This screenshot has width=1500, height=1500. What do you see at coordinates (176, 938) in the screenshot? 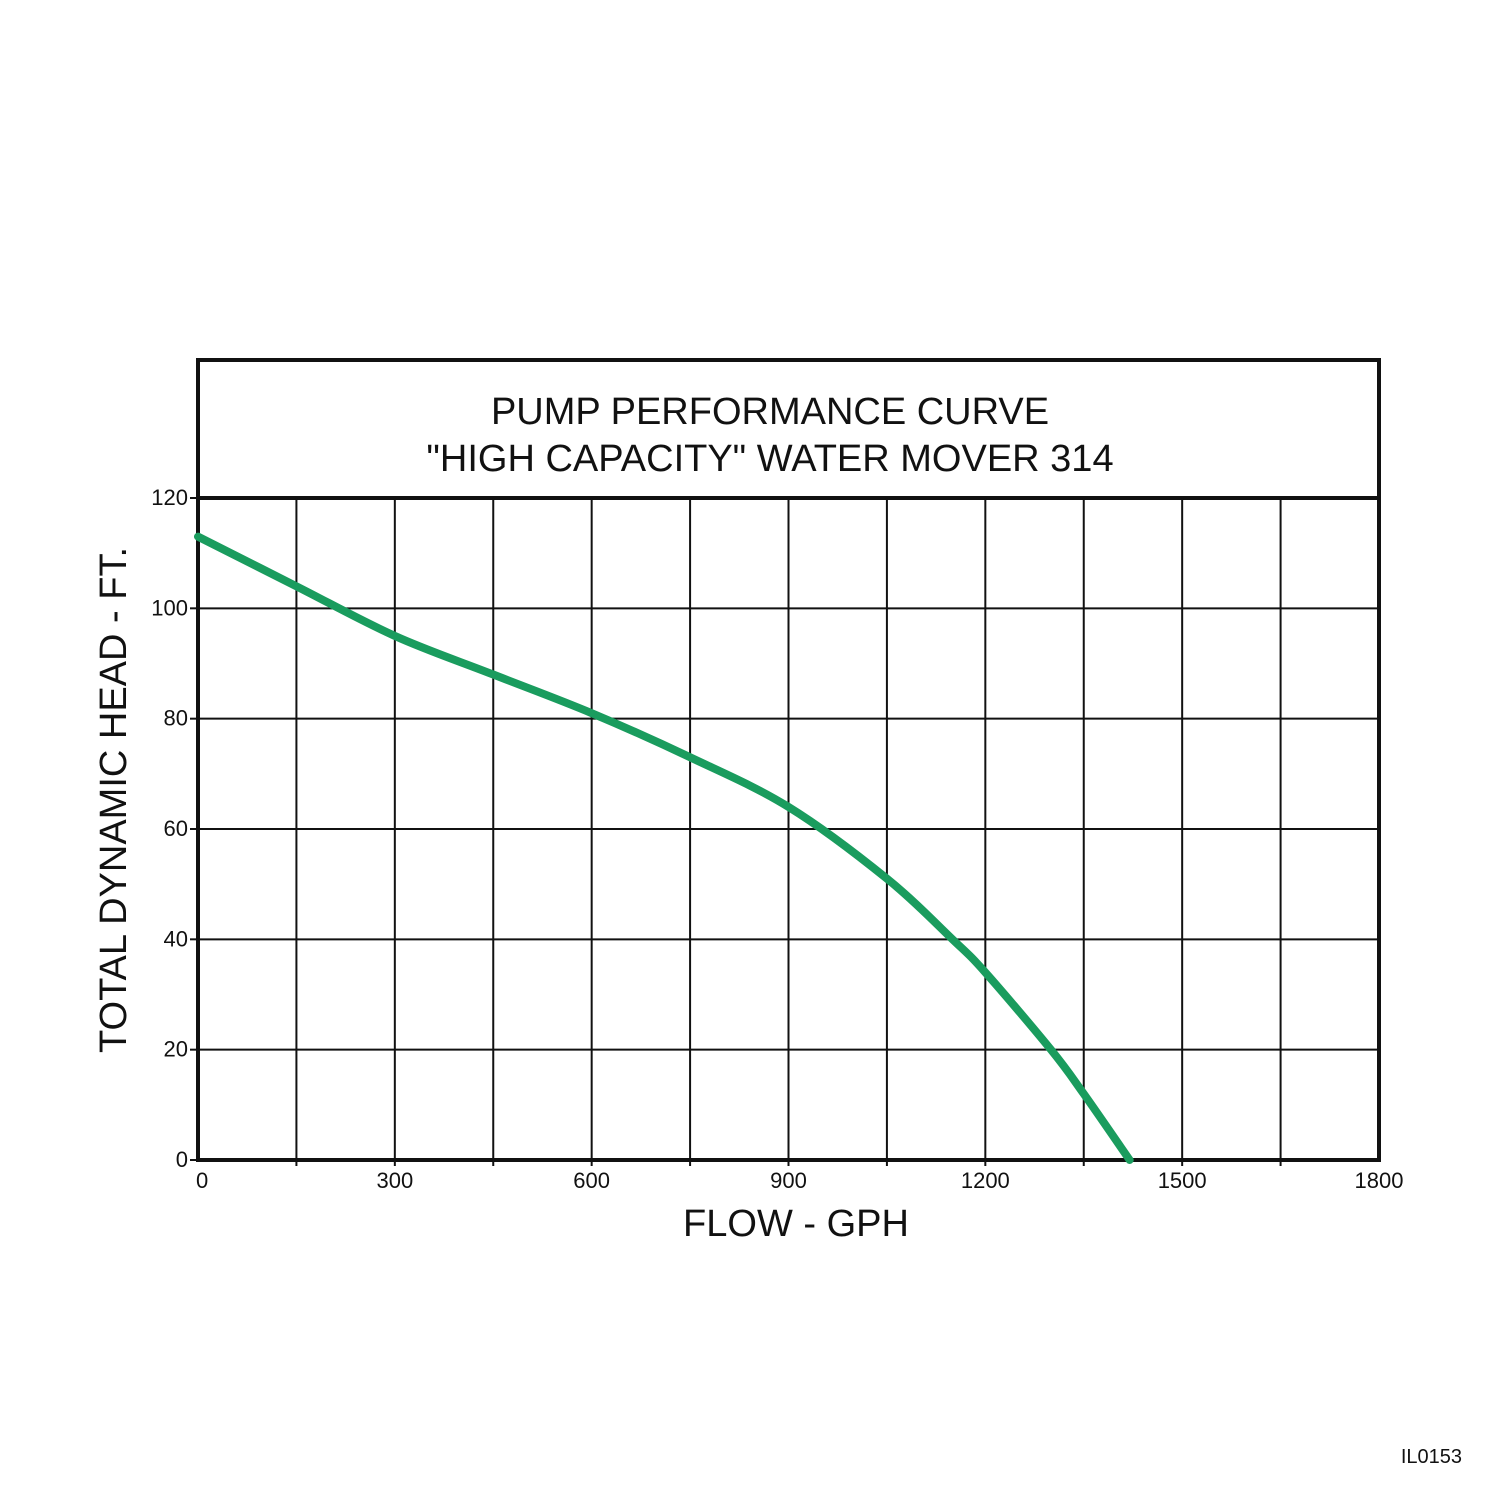
I see `y-tick-label: 40` at bounding box center [176, 938].